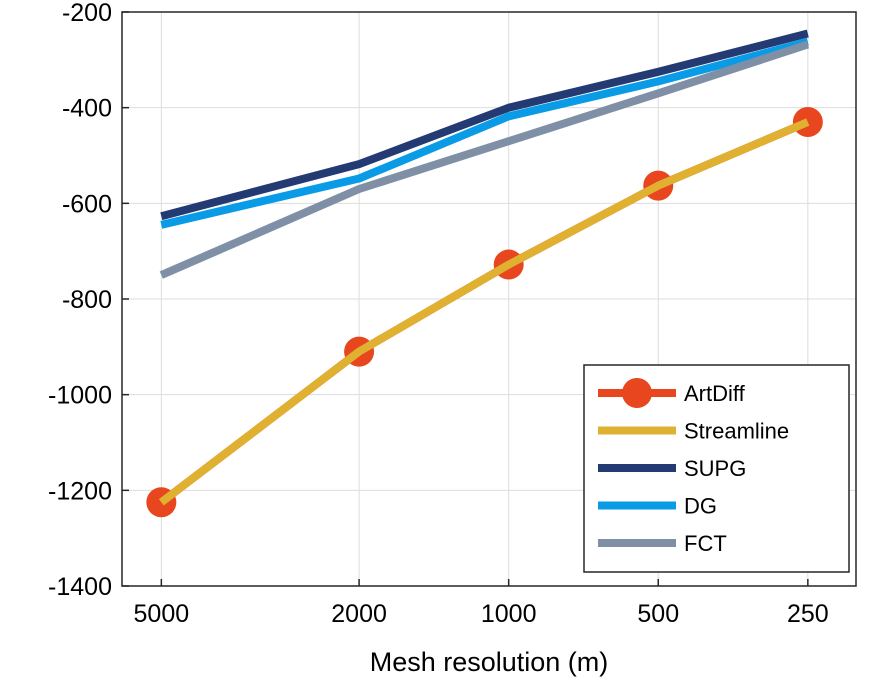 The height and width of the screenshot is (679, 874). What do you see at coordinates (658, 614) in the screenshot?
I see `x-tick-label: 500` at bounding box center [658, 614].